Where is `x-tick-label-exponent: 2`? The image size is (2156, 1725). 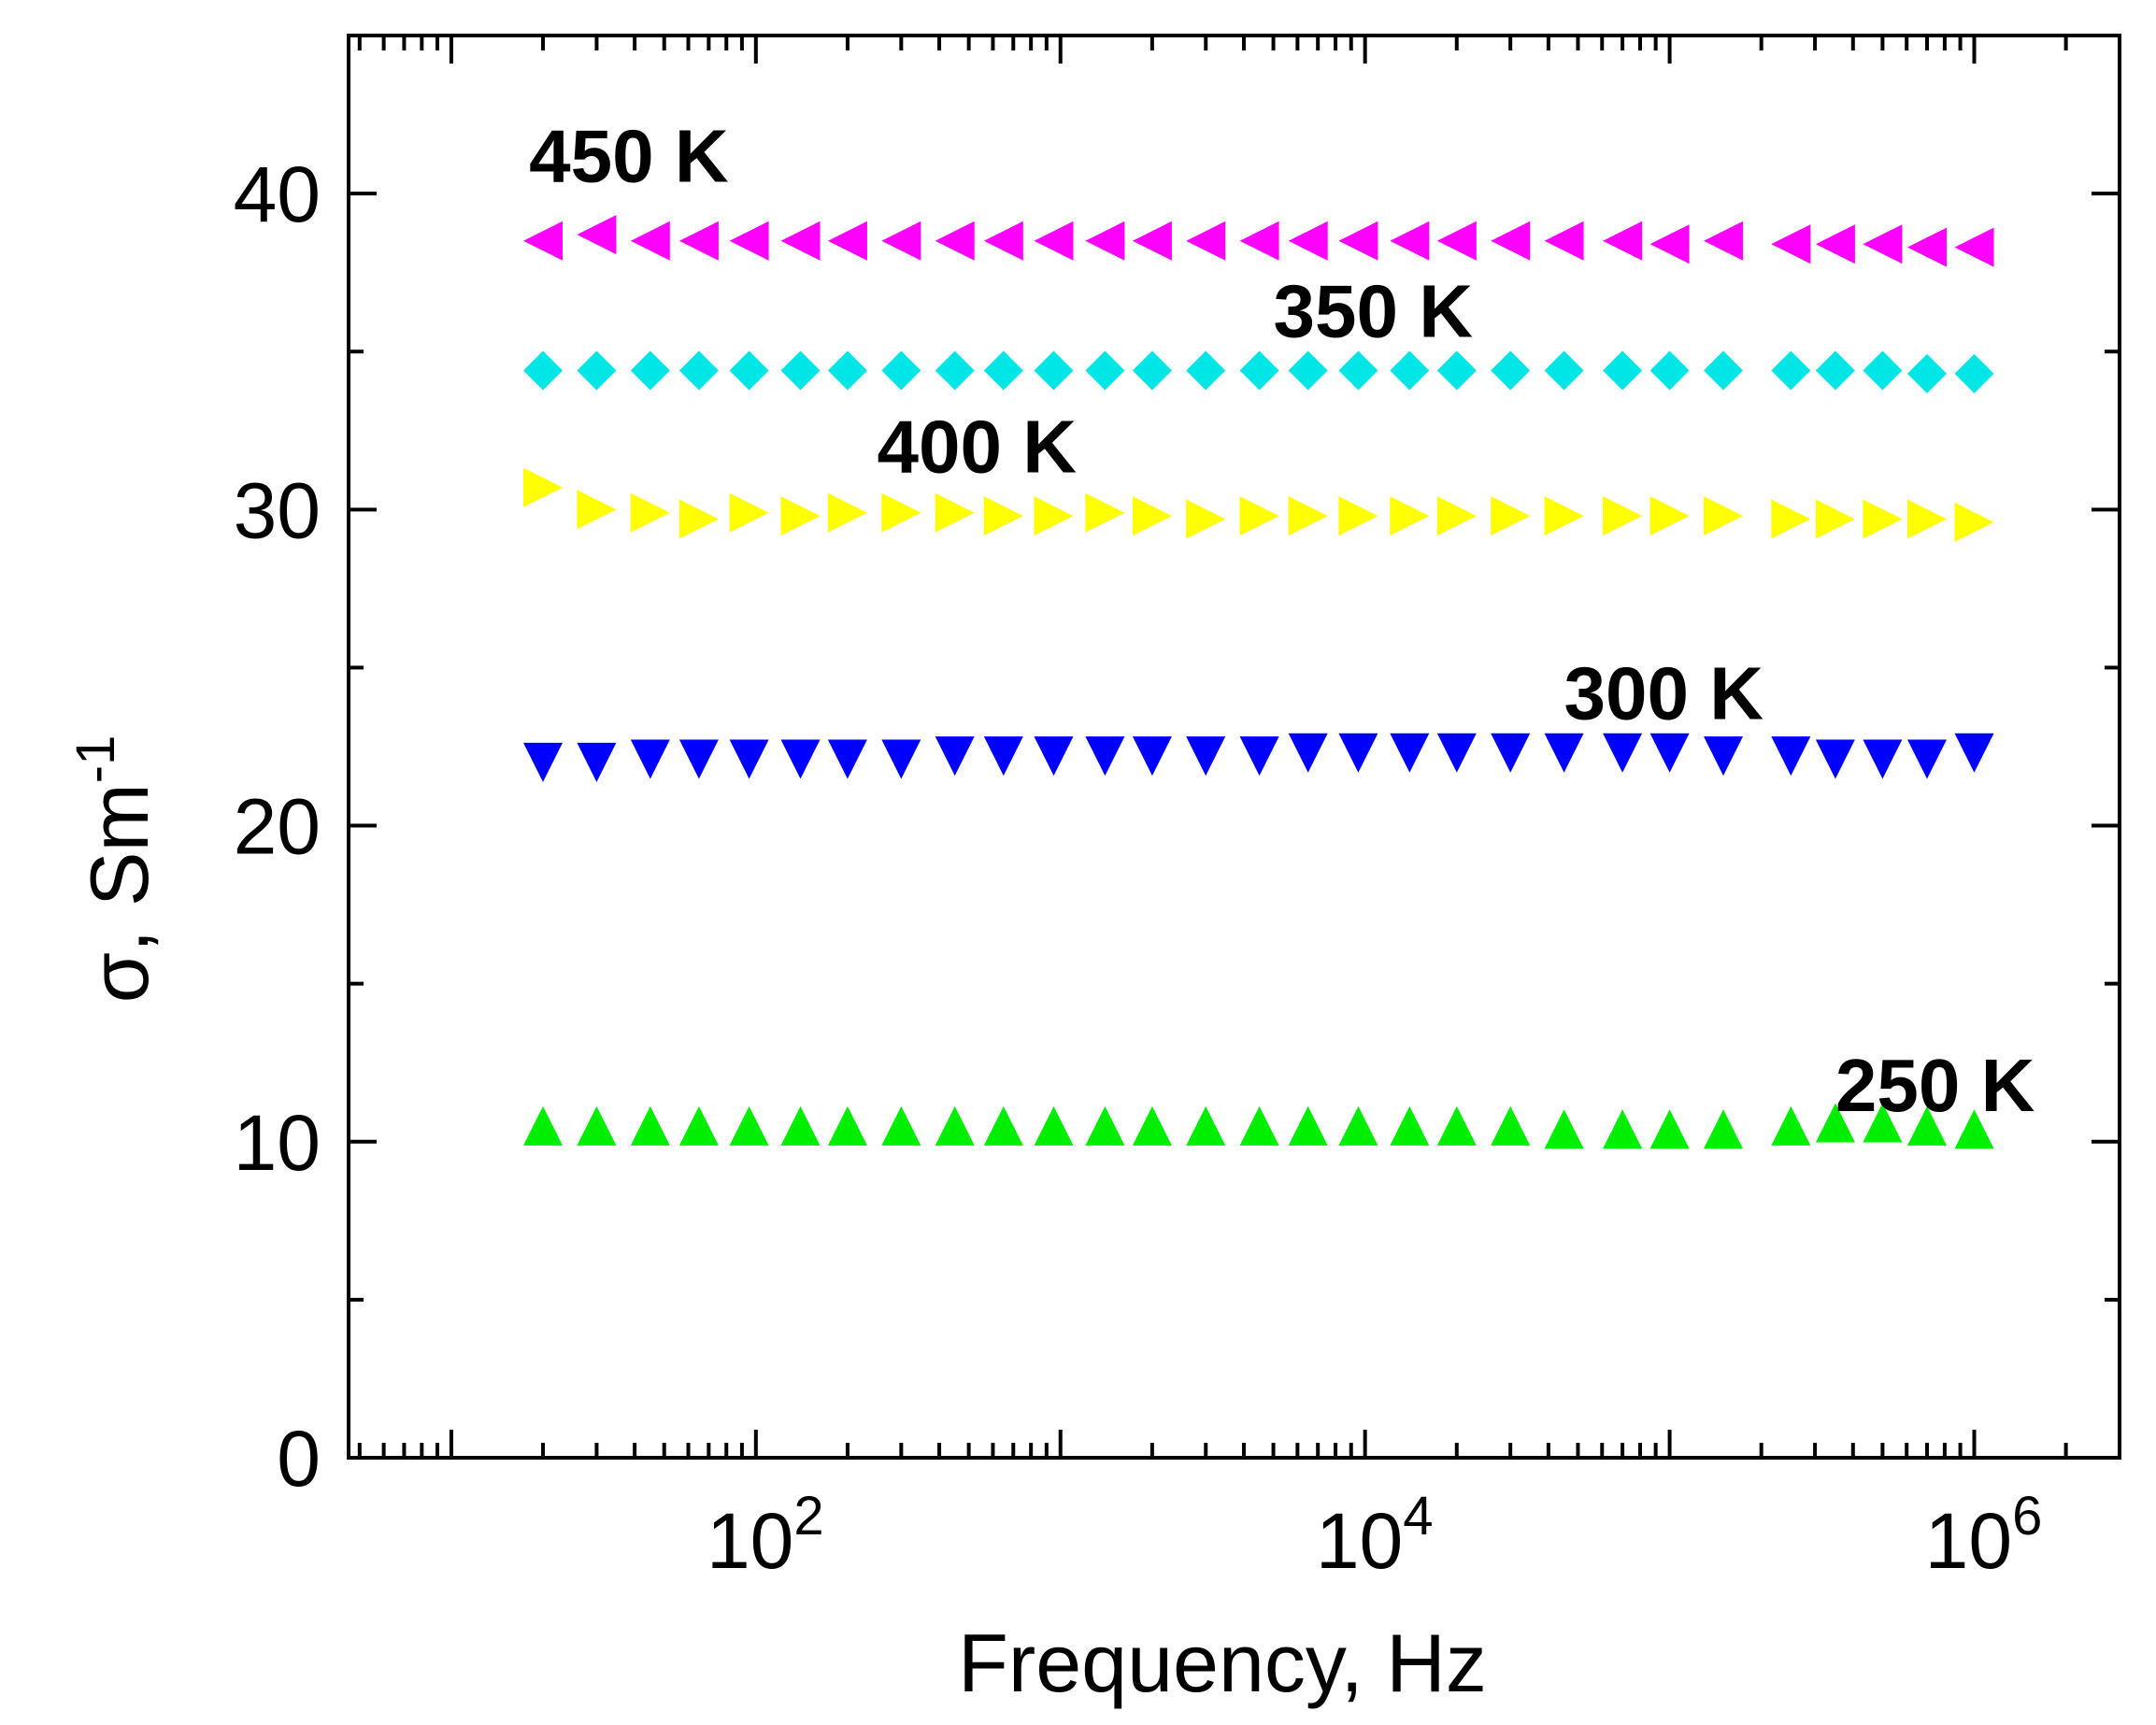
x-tick-label-exponent: 2 is located at coordinates (808, 1516).